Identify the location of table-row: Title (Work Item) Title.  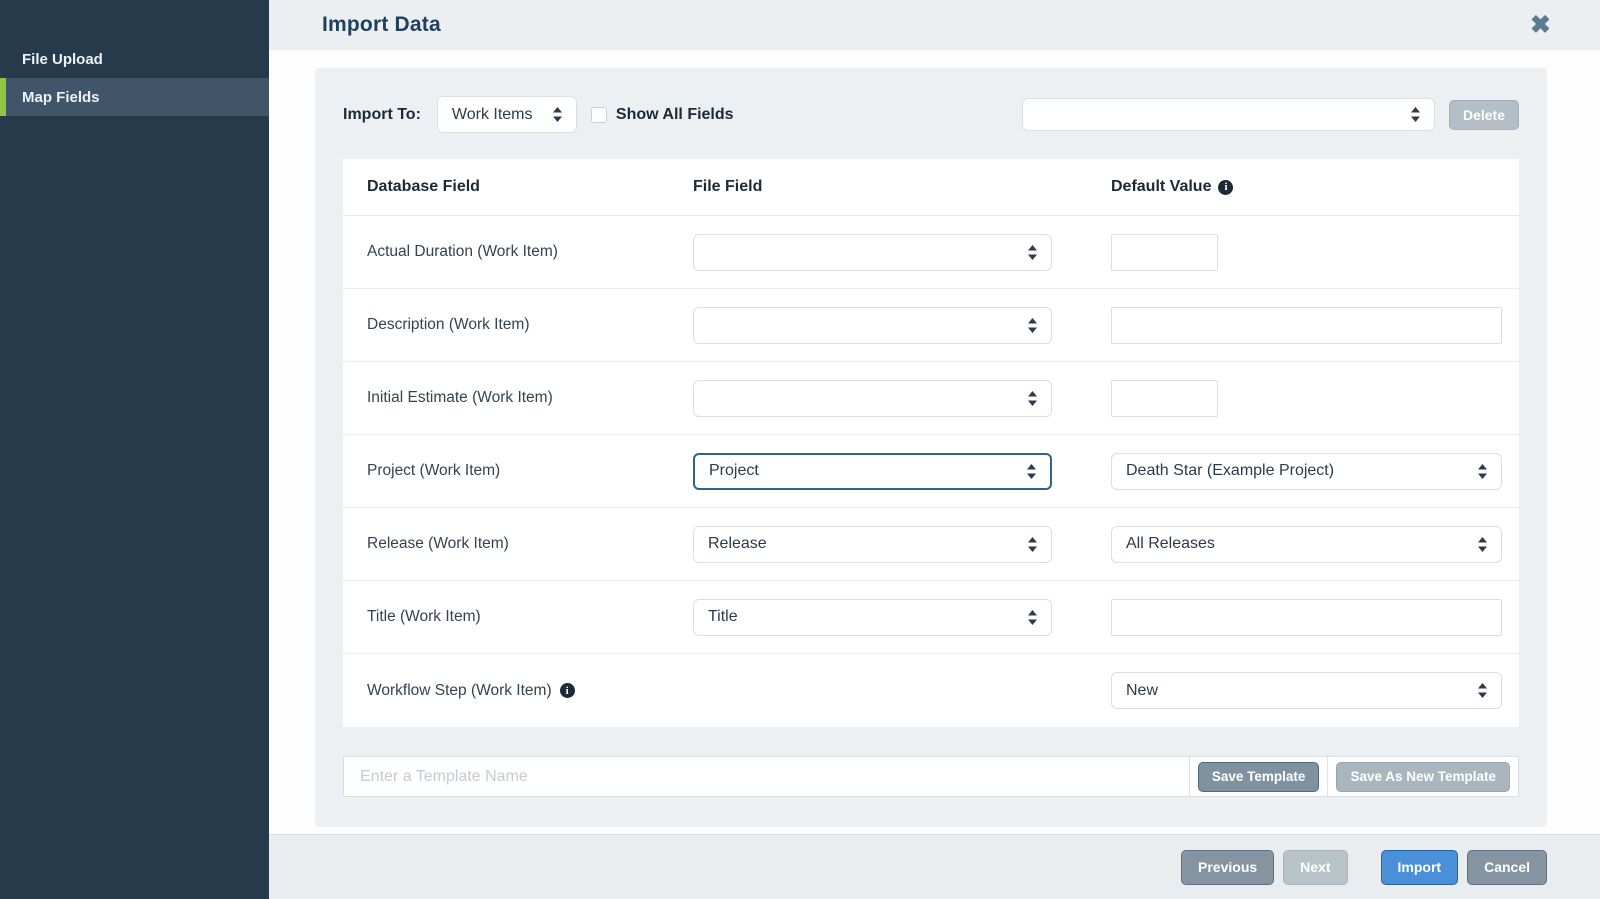
(931, 617).